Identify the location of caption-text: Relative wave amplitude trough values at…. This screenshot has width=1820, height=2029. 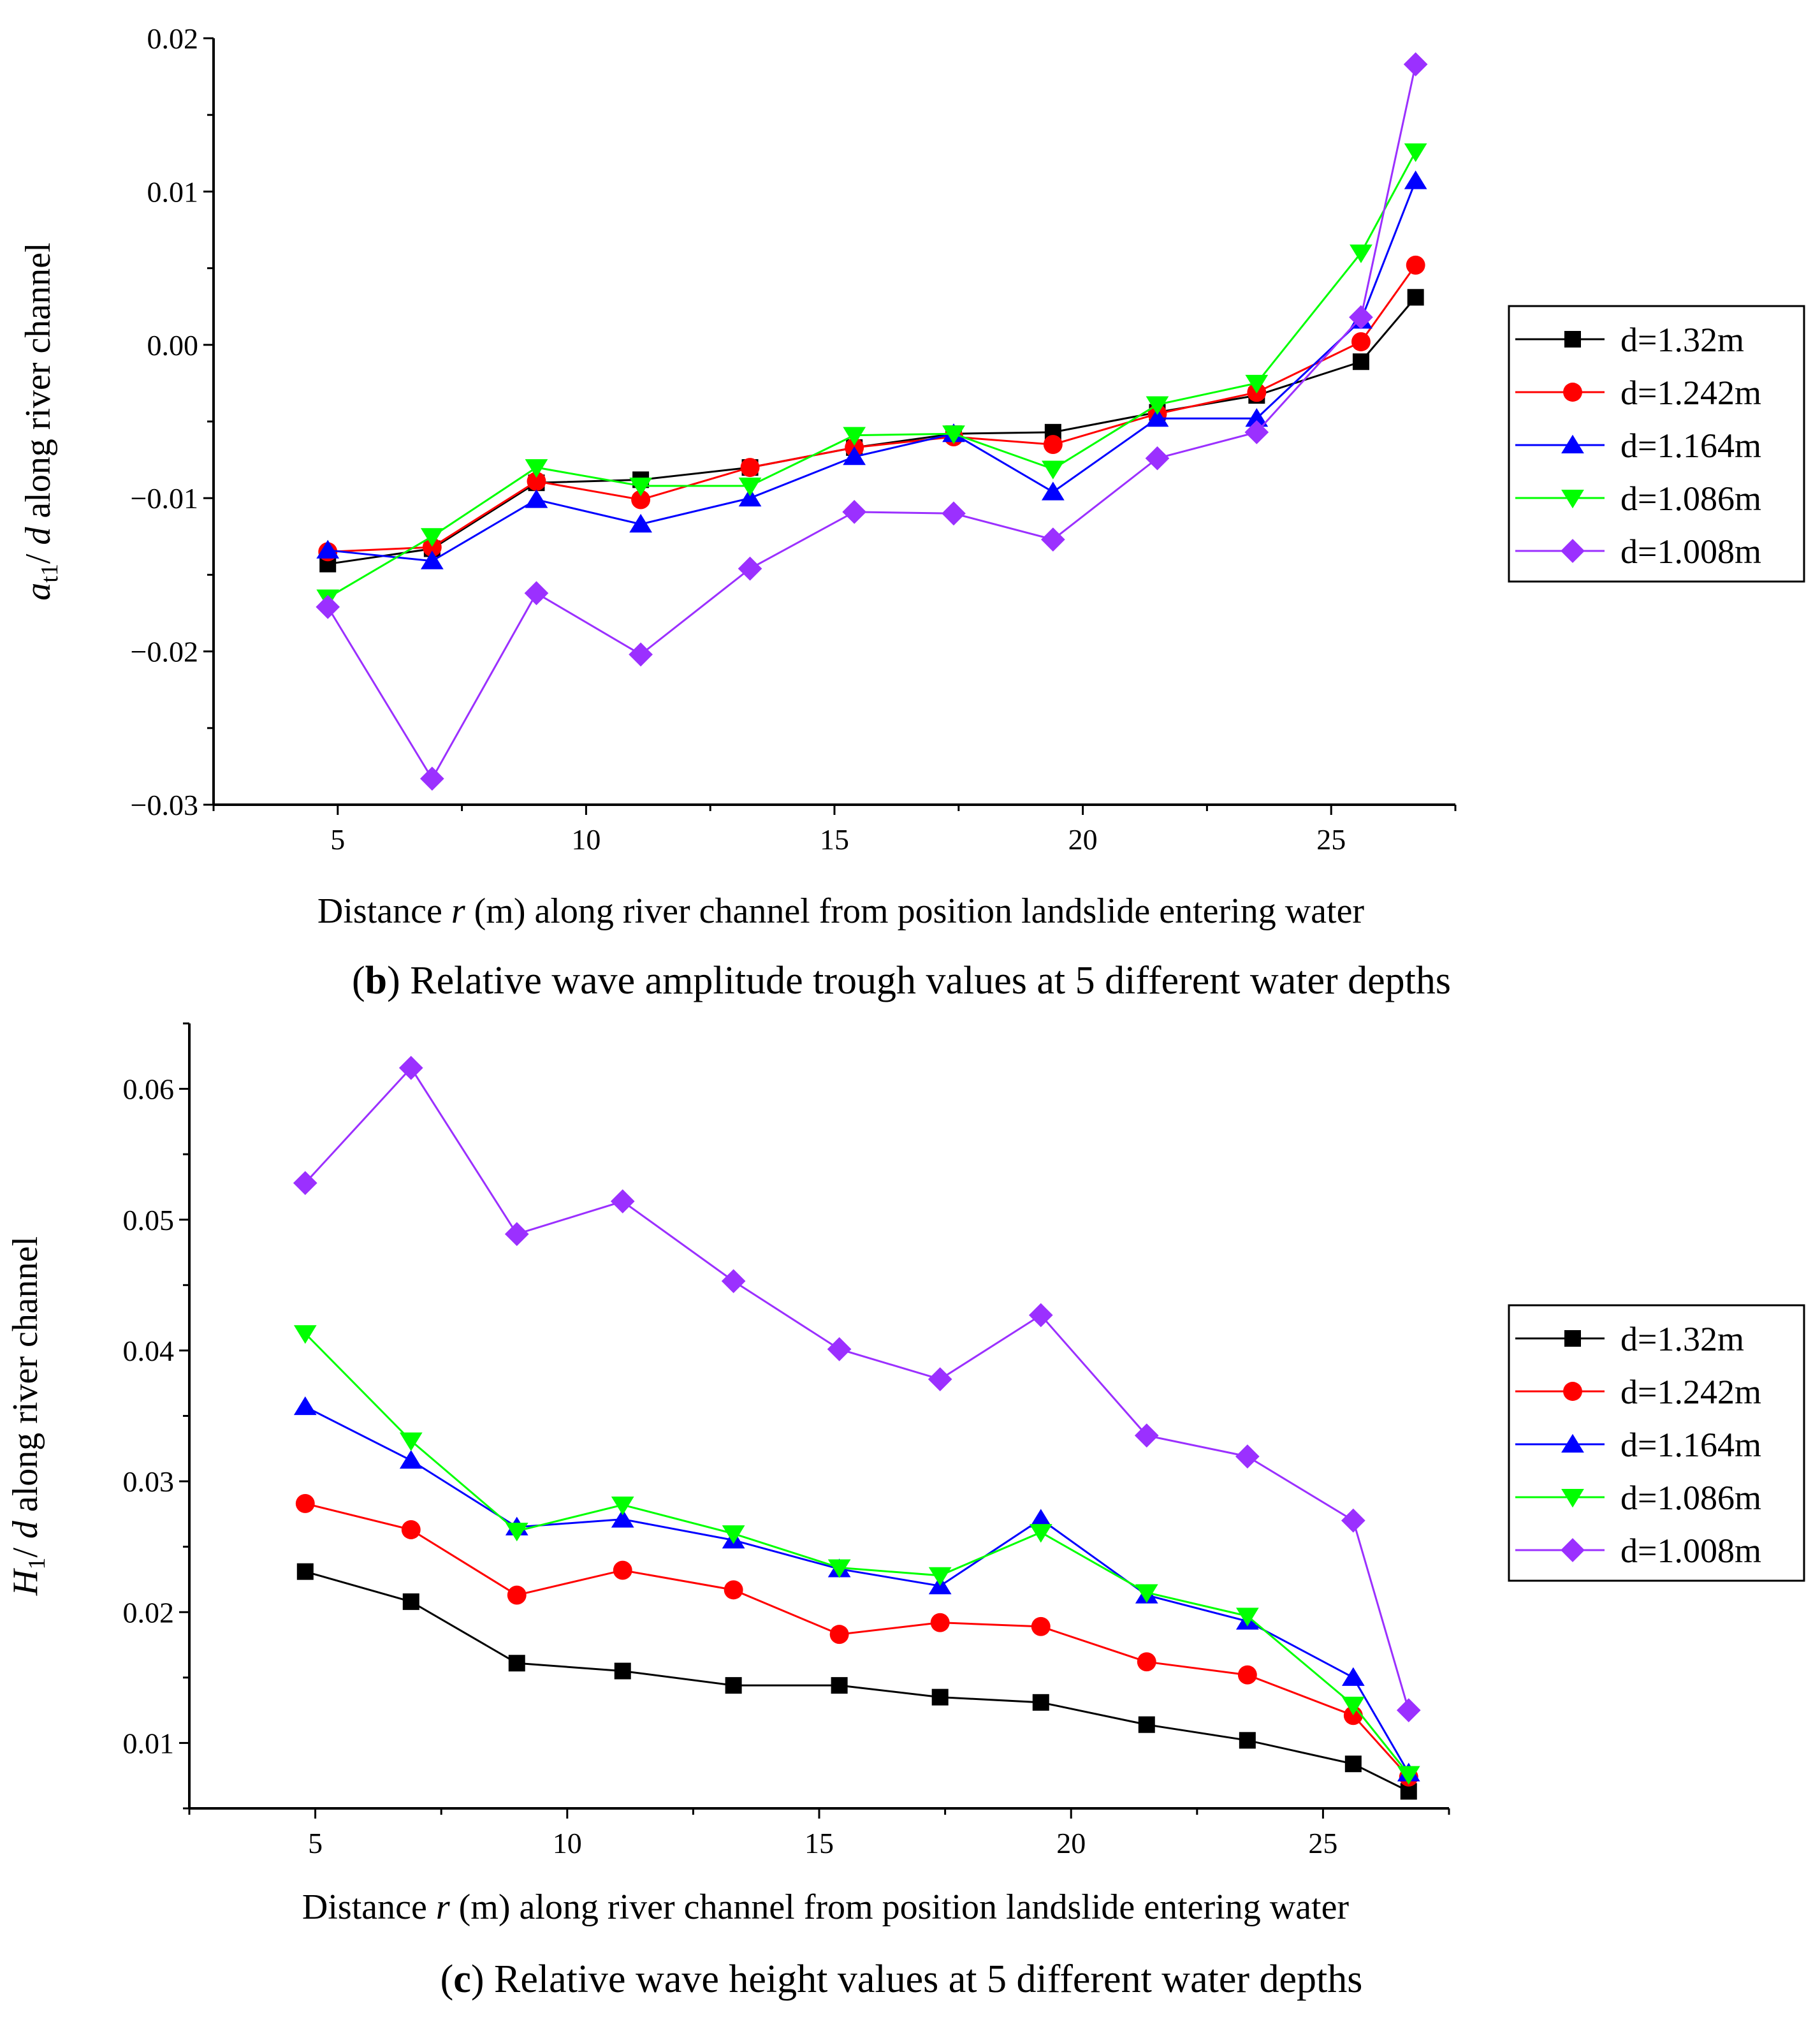
(930, 980).